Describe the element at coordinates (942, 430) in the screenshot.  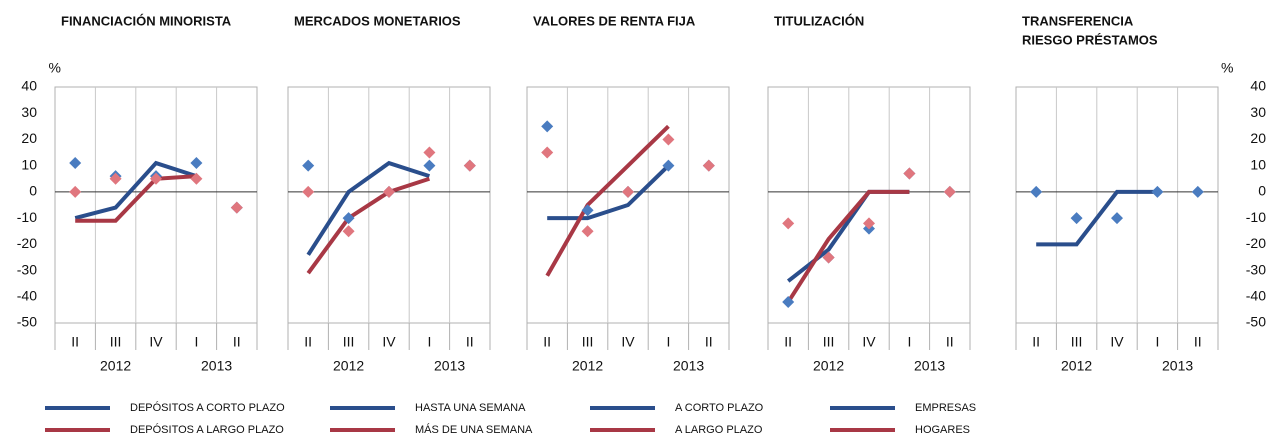
I see `legend-label: HOGARES` at that location.